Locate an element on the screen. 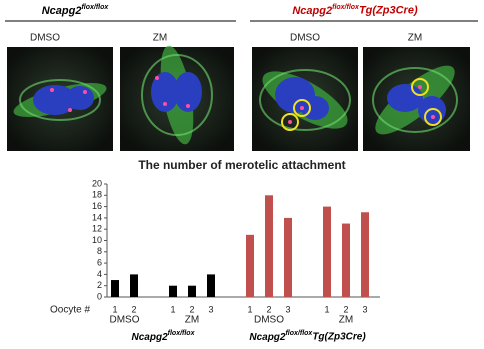 Image resolution: width=484 pixels, height=349 pixels. y-tick-label: 8 is located at coordinates (99, 251).